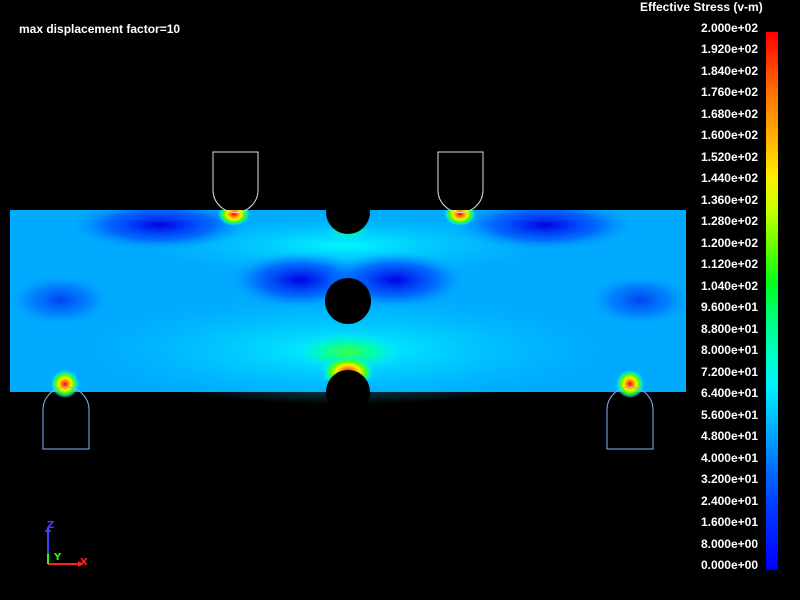 This screenshot has width=800, height=600. Describe the element at coordinates (729, 242) in the screenshot. I see `legend-tick-label: 1.200e+02` at that location.